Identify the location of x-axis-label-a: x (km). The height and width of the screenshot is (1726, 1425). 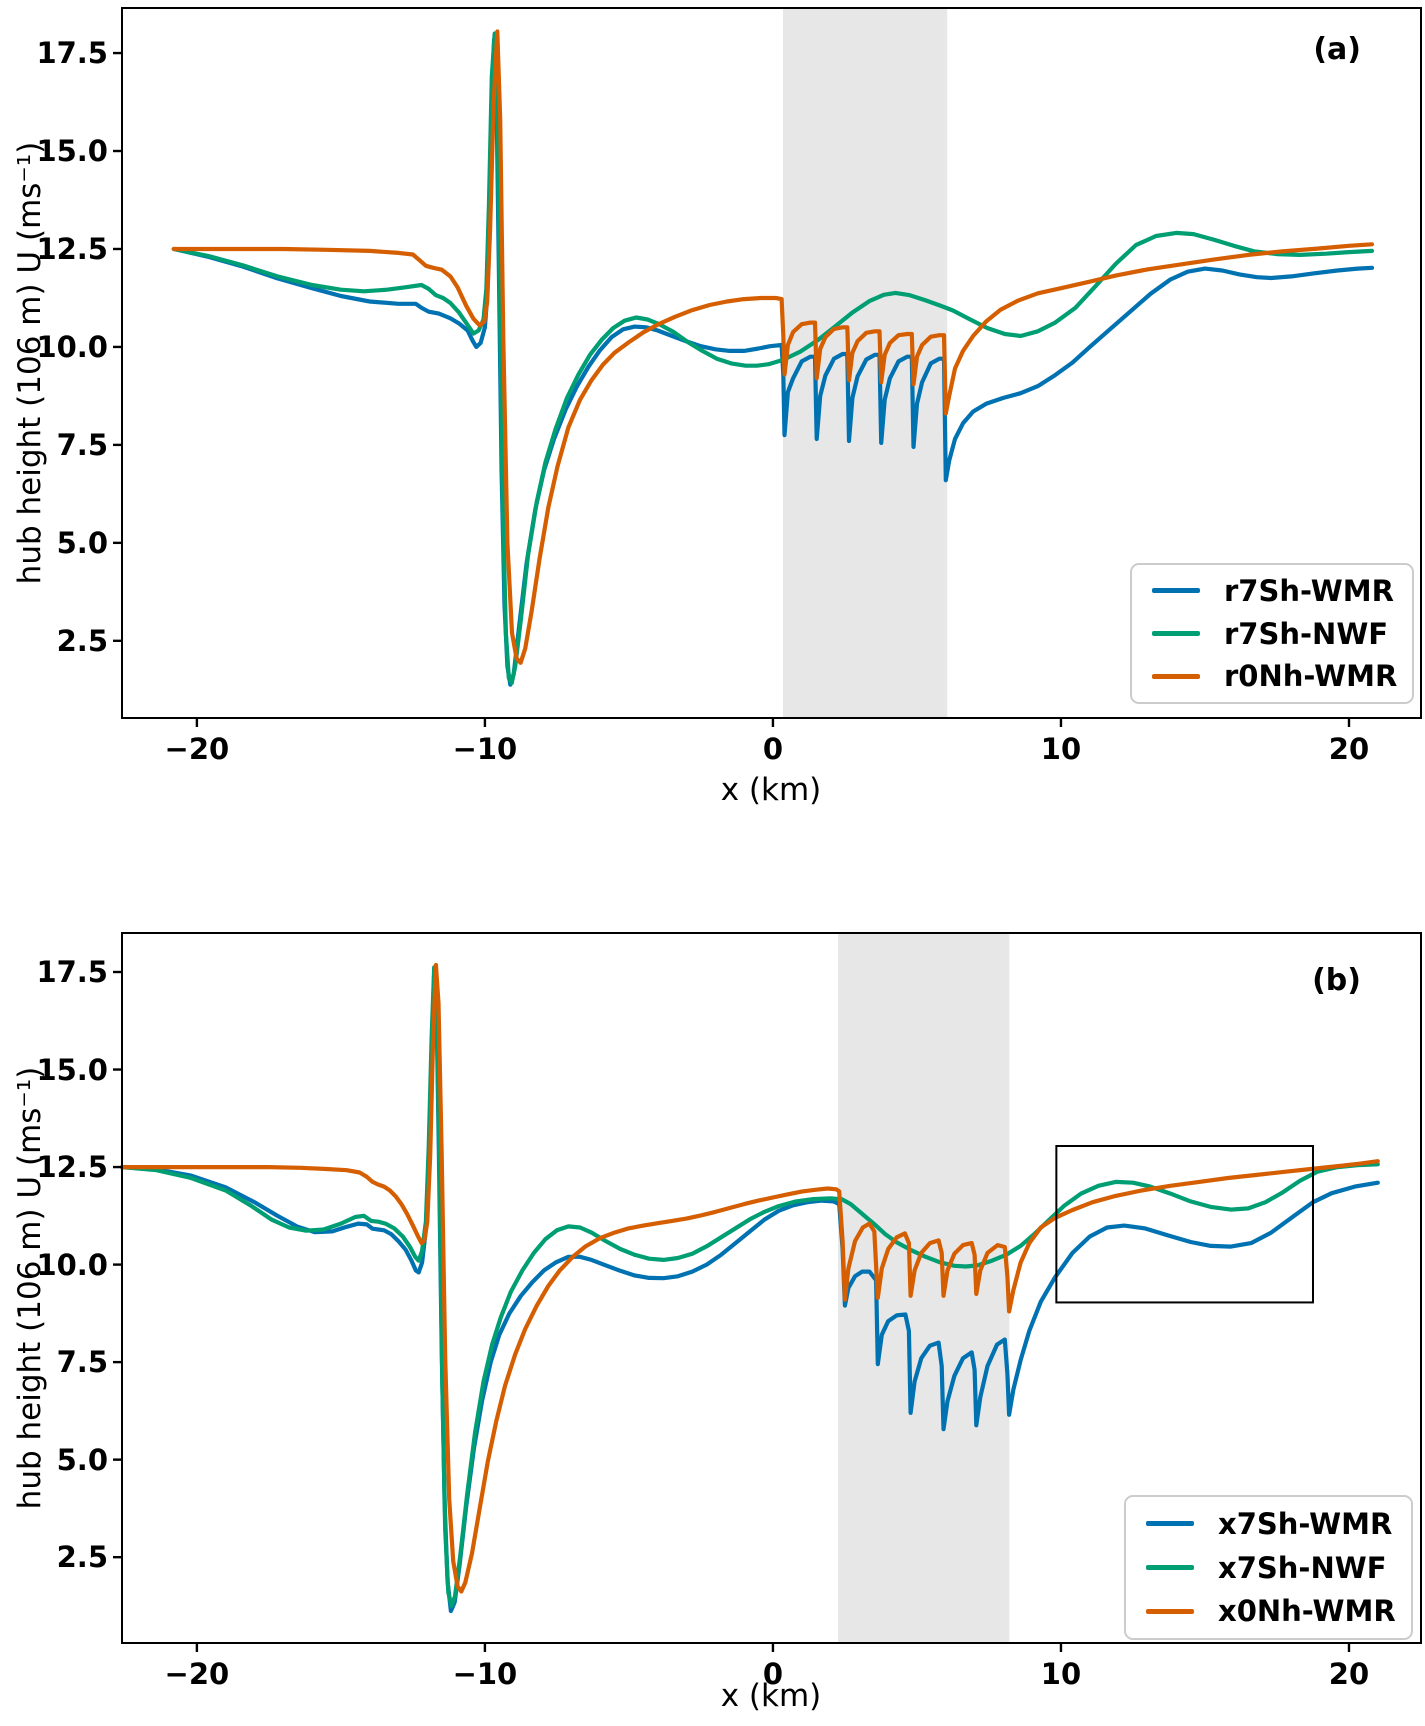
(771, 790).